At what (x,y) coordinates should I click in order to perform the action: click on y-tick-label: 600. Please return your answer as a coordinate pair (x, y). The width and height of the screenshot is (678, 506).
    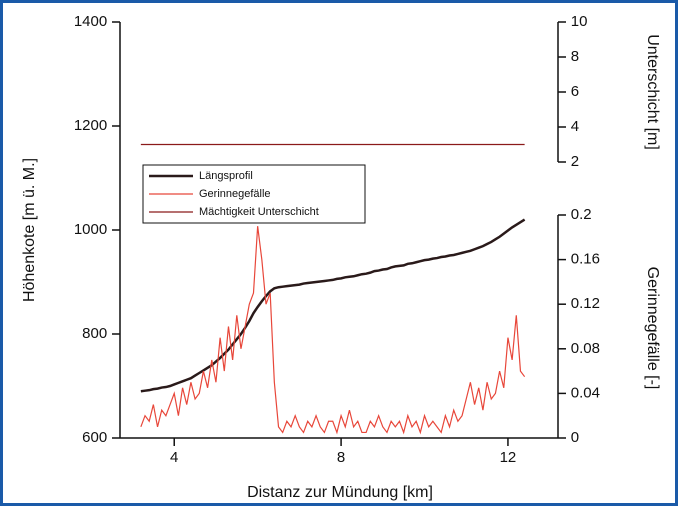
    Looking at the image, I should click on (94, 437).